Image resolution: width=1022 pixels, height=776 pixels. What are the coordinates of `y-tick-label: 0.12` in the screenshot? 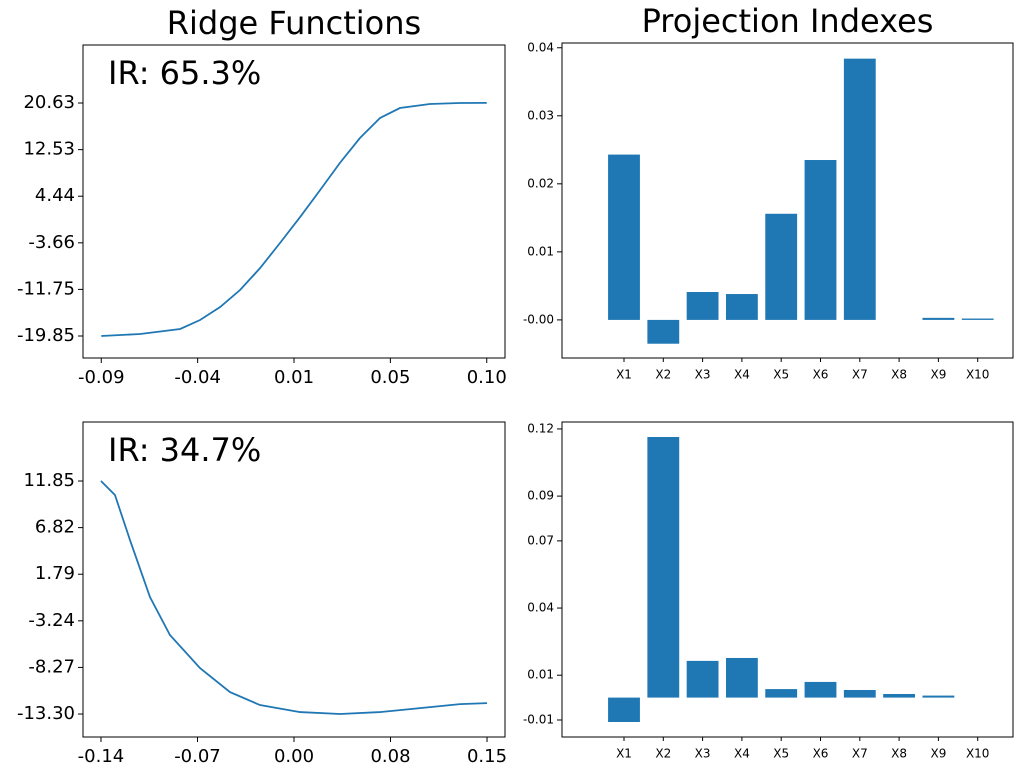 It's located at (540, 428).